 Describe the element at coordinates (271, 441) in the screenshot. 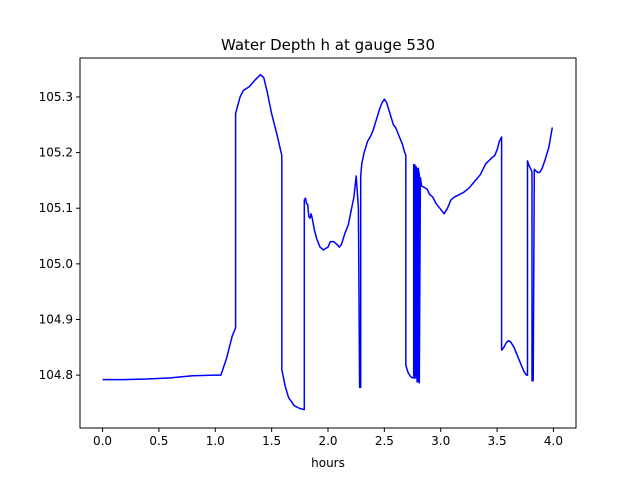

I see `x-tick-label: 1.5` at that location.